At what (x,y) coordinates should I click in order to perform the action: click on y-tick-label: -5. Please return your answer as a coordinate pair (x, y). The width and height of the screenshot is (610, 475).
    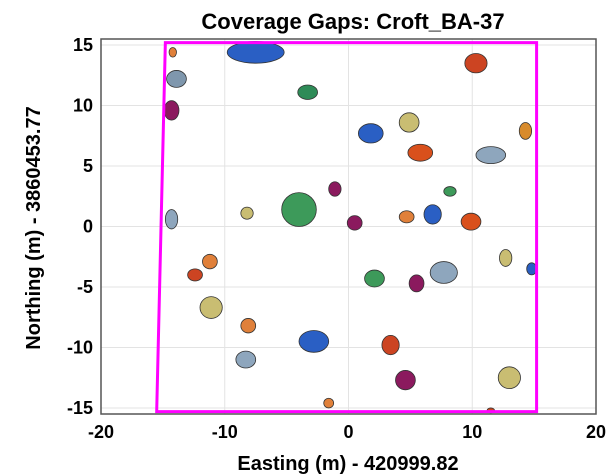
    Looking at the image, I should click on (85, 287).